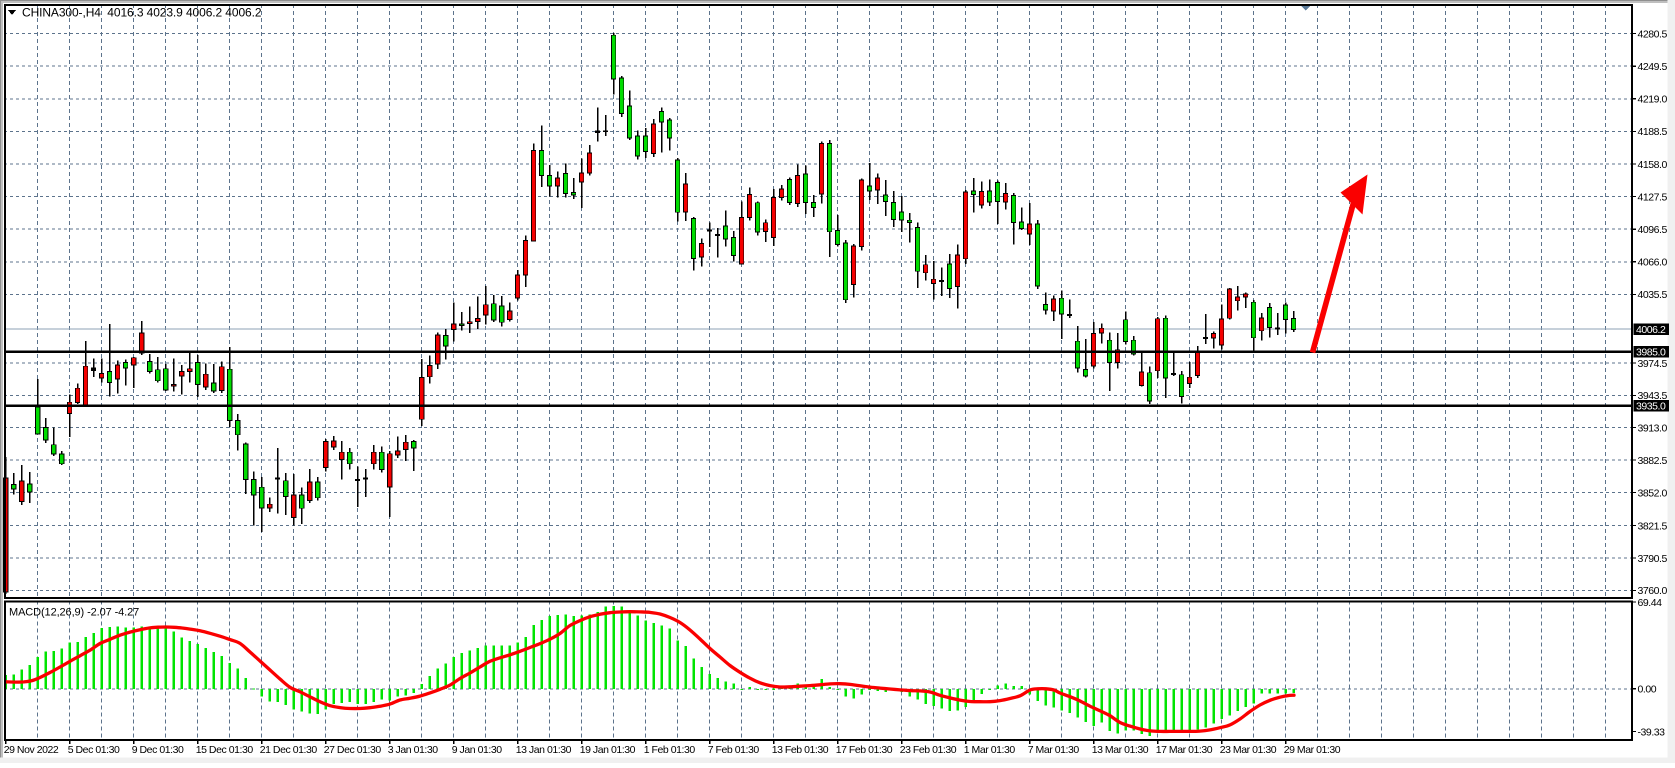  I want to click on svg-text: 4006.2, so click(1651, 330).